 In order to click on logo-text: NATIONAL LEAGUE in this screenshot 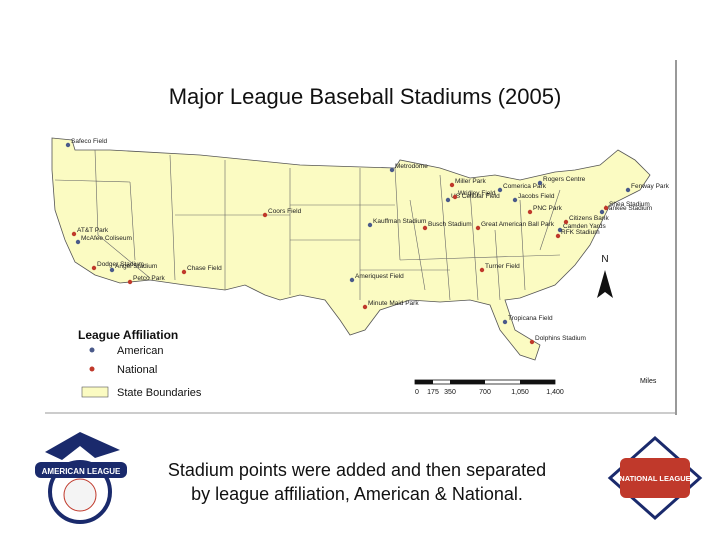, I will do `click(654, 478)`.